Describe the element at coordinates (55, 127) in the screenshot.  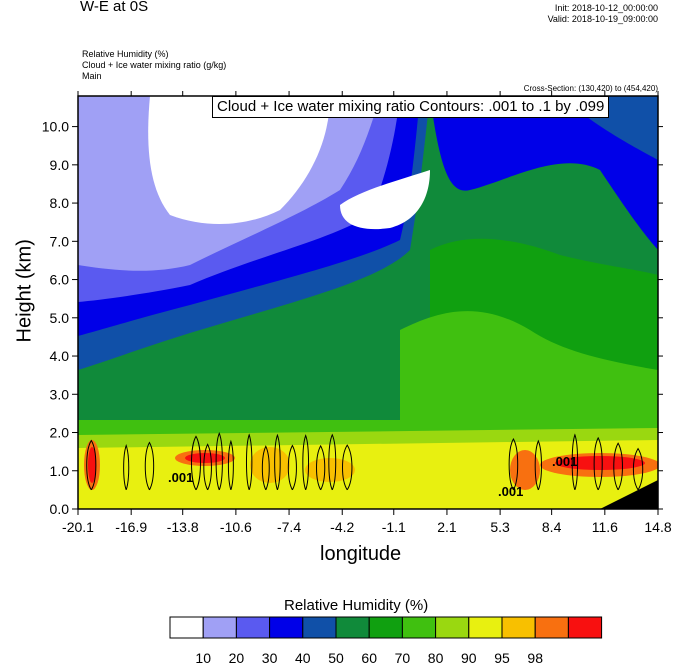
I see `y-tick-label: 10.0` at that location.